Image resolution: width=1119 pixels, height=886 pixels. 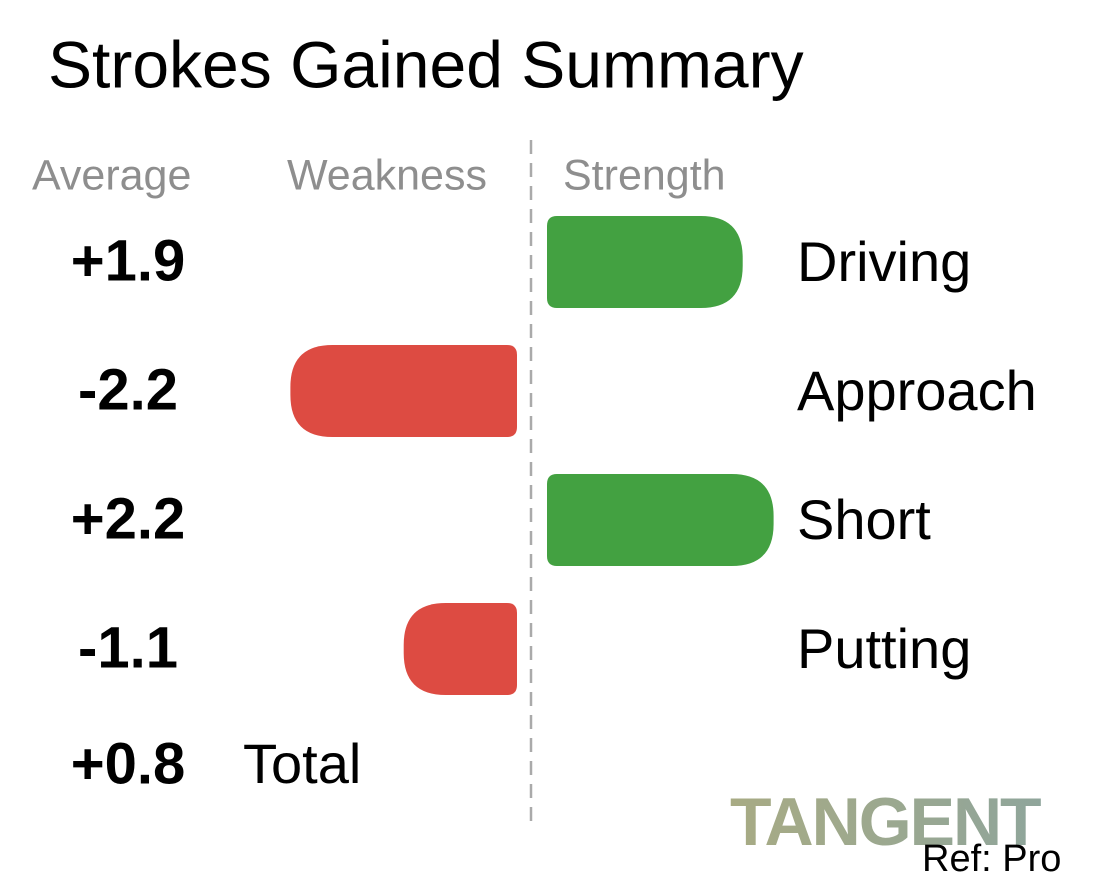 What do you see at coordinates (884, 261) in the screenshot?
I see `category-label: Driving` at bounding box center [884, 261].